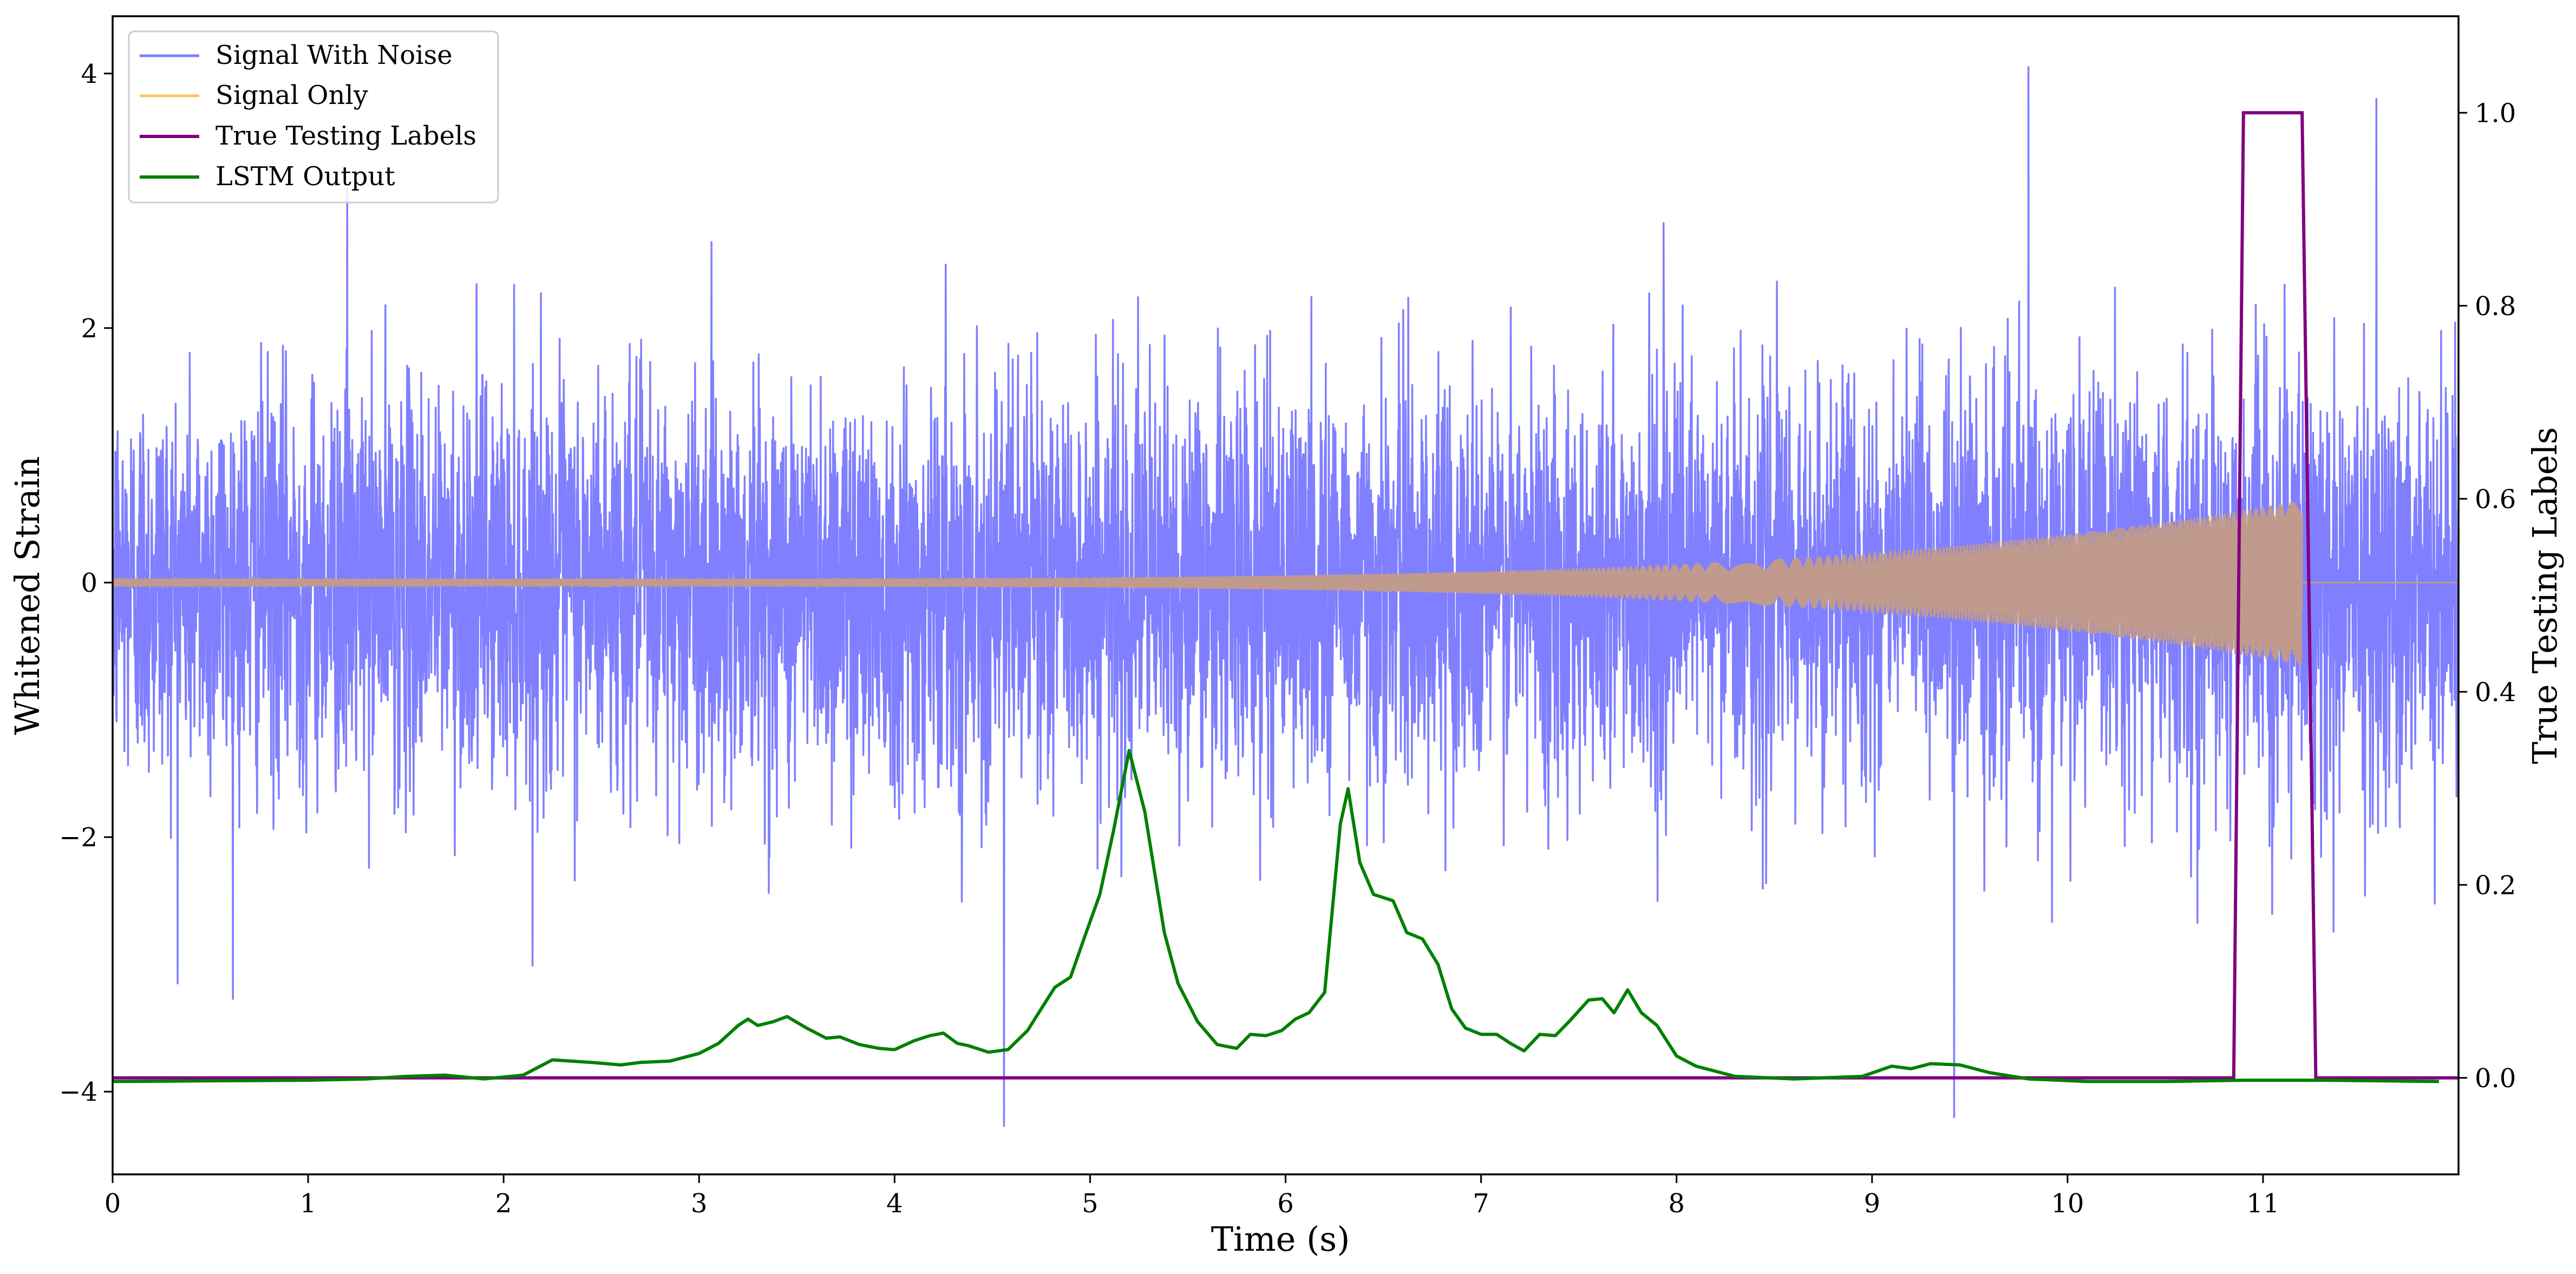 This screenshot has height=1274, width=2576. I want to click on y-right-tick-label: 0.2, so click(2495, 885).